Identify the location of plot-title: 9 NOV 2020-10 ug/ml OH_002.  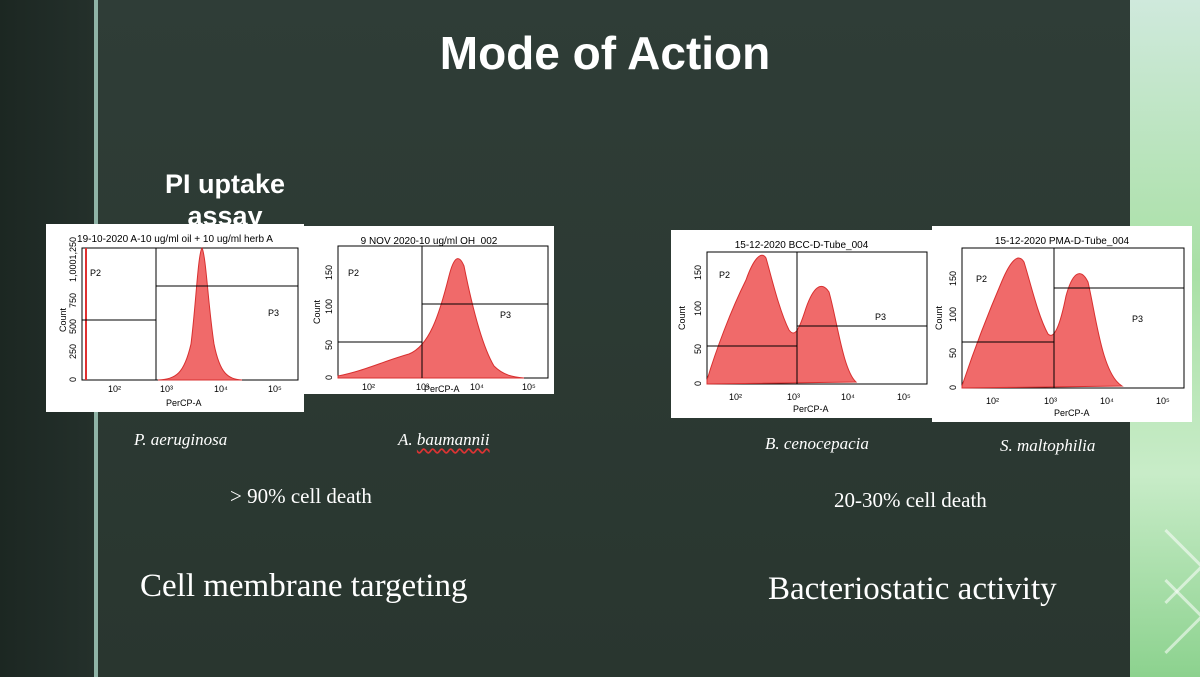
(429, 241).